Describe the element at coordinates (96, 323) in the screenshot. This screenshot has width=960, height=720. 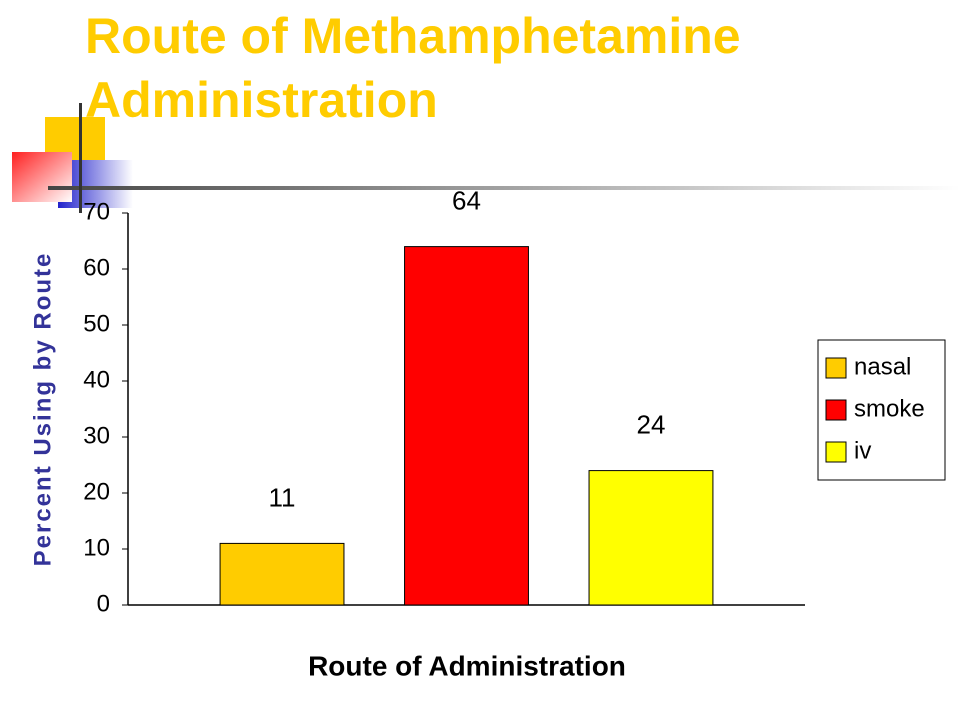
I see `y-tick-label: 50` at that location.